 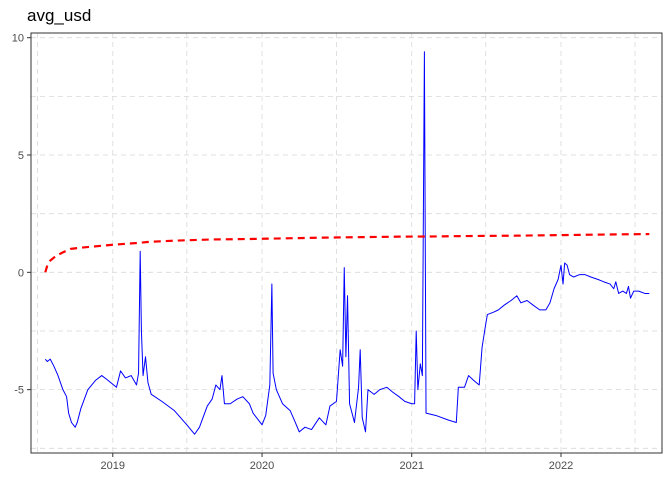 I want to click on y-tick-label: 5, so click(x=21, y=156).